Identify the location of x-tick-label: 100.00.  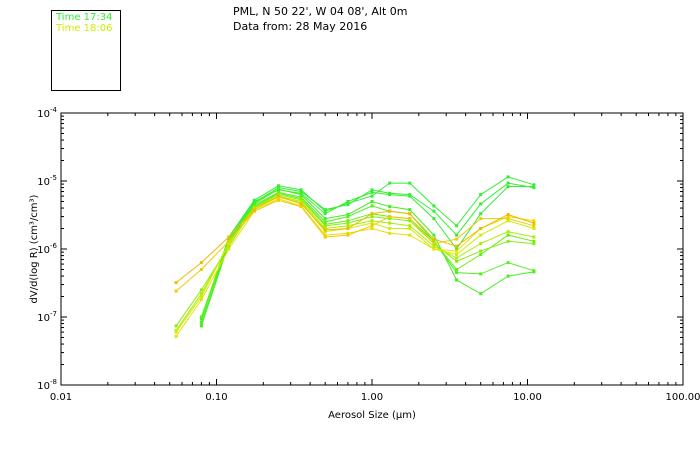
(683, 397).